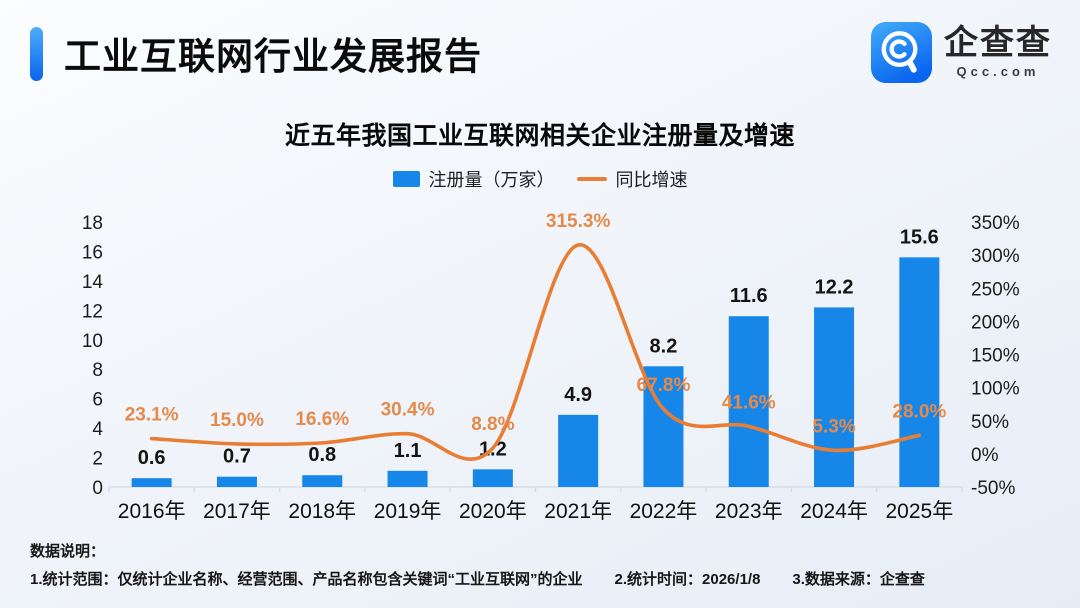 The height and width of the screenshot is (608, 1080). I want to click on growth-label-2021年: 315.3%, so click(578, 221).